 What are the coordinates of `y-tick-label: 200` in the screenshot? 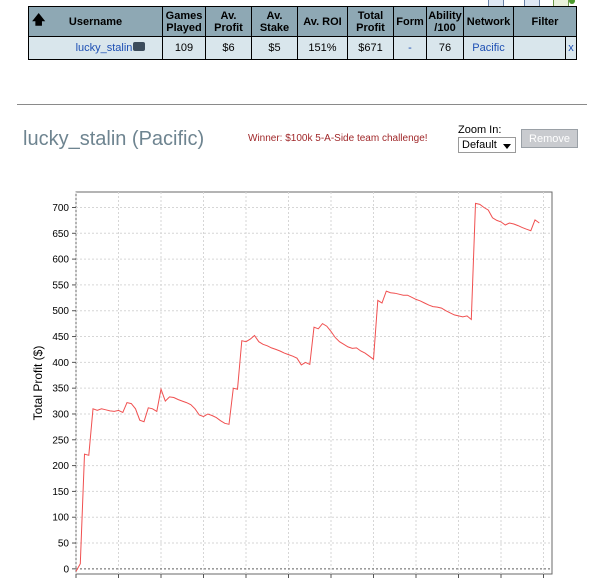 It's located at (60, 466).